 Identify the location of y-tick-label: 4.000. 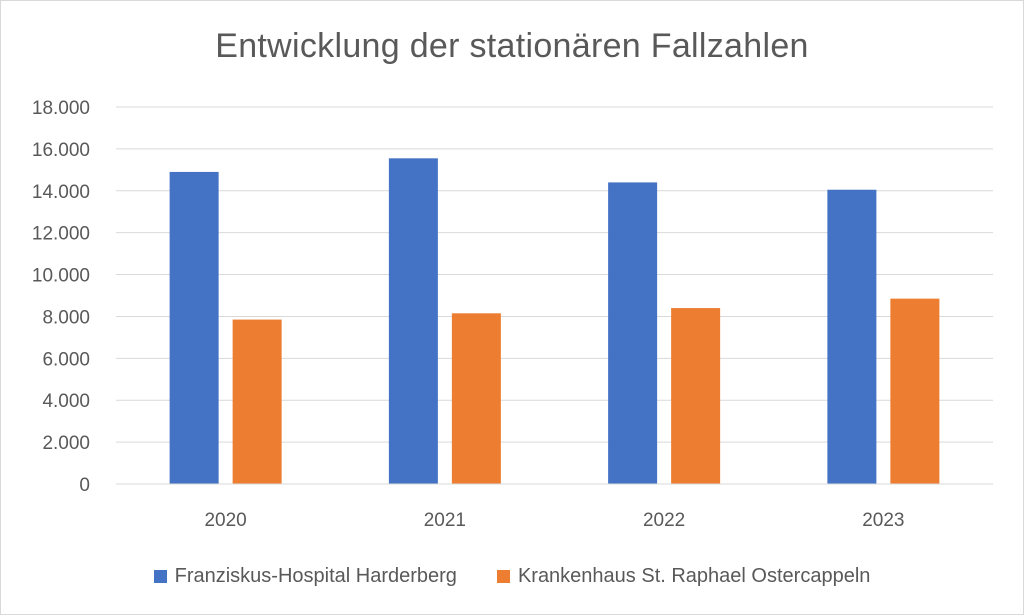
(66, 401).